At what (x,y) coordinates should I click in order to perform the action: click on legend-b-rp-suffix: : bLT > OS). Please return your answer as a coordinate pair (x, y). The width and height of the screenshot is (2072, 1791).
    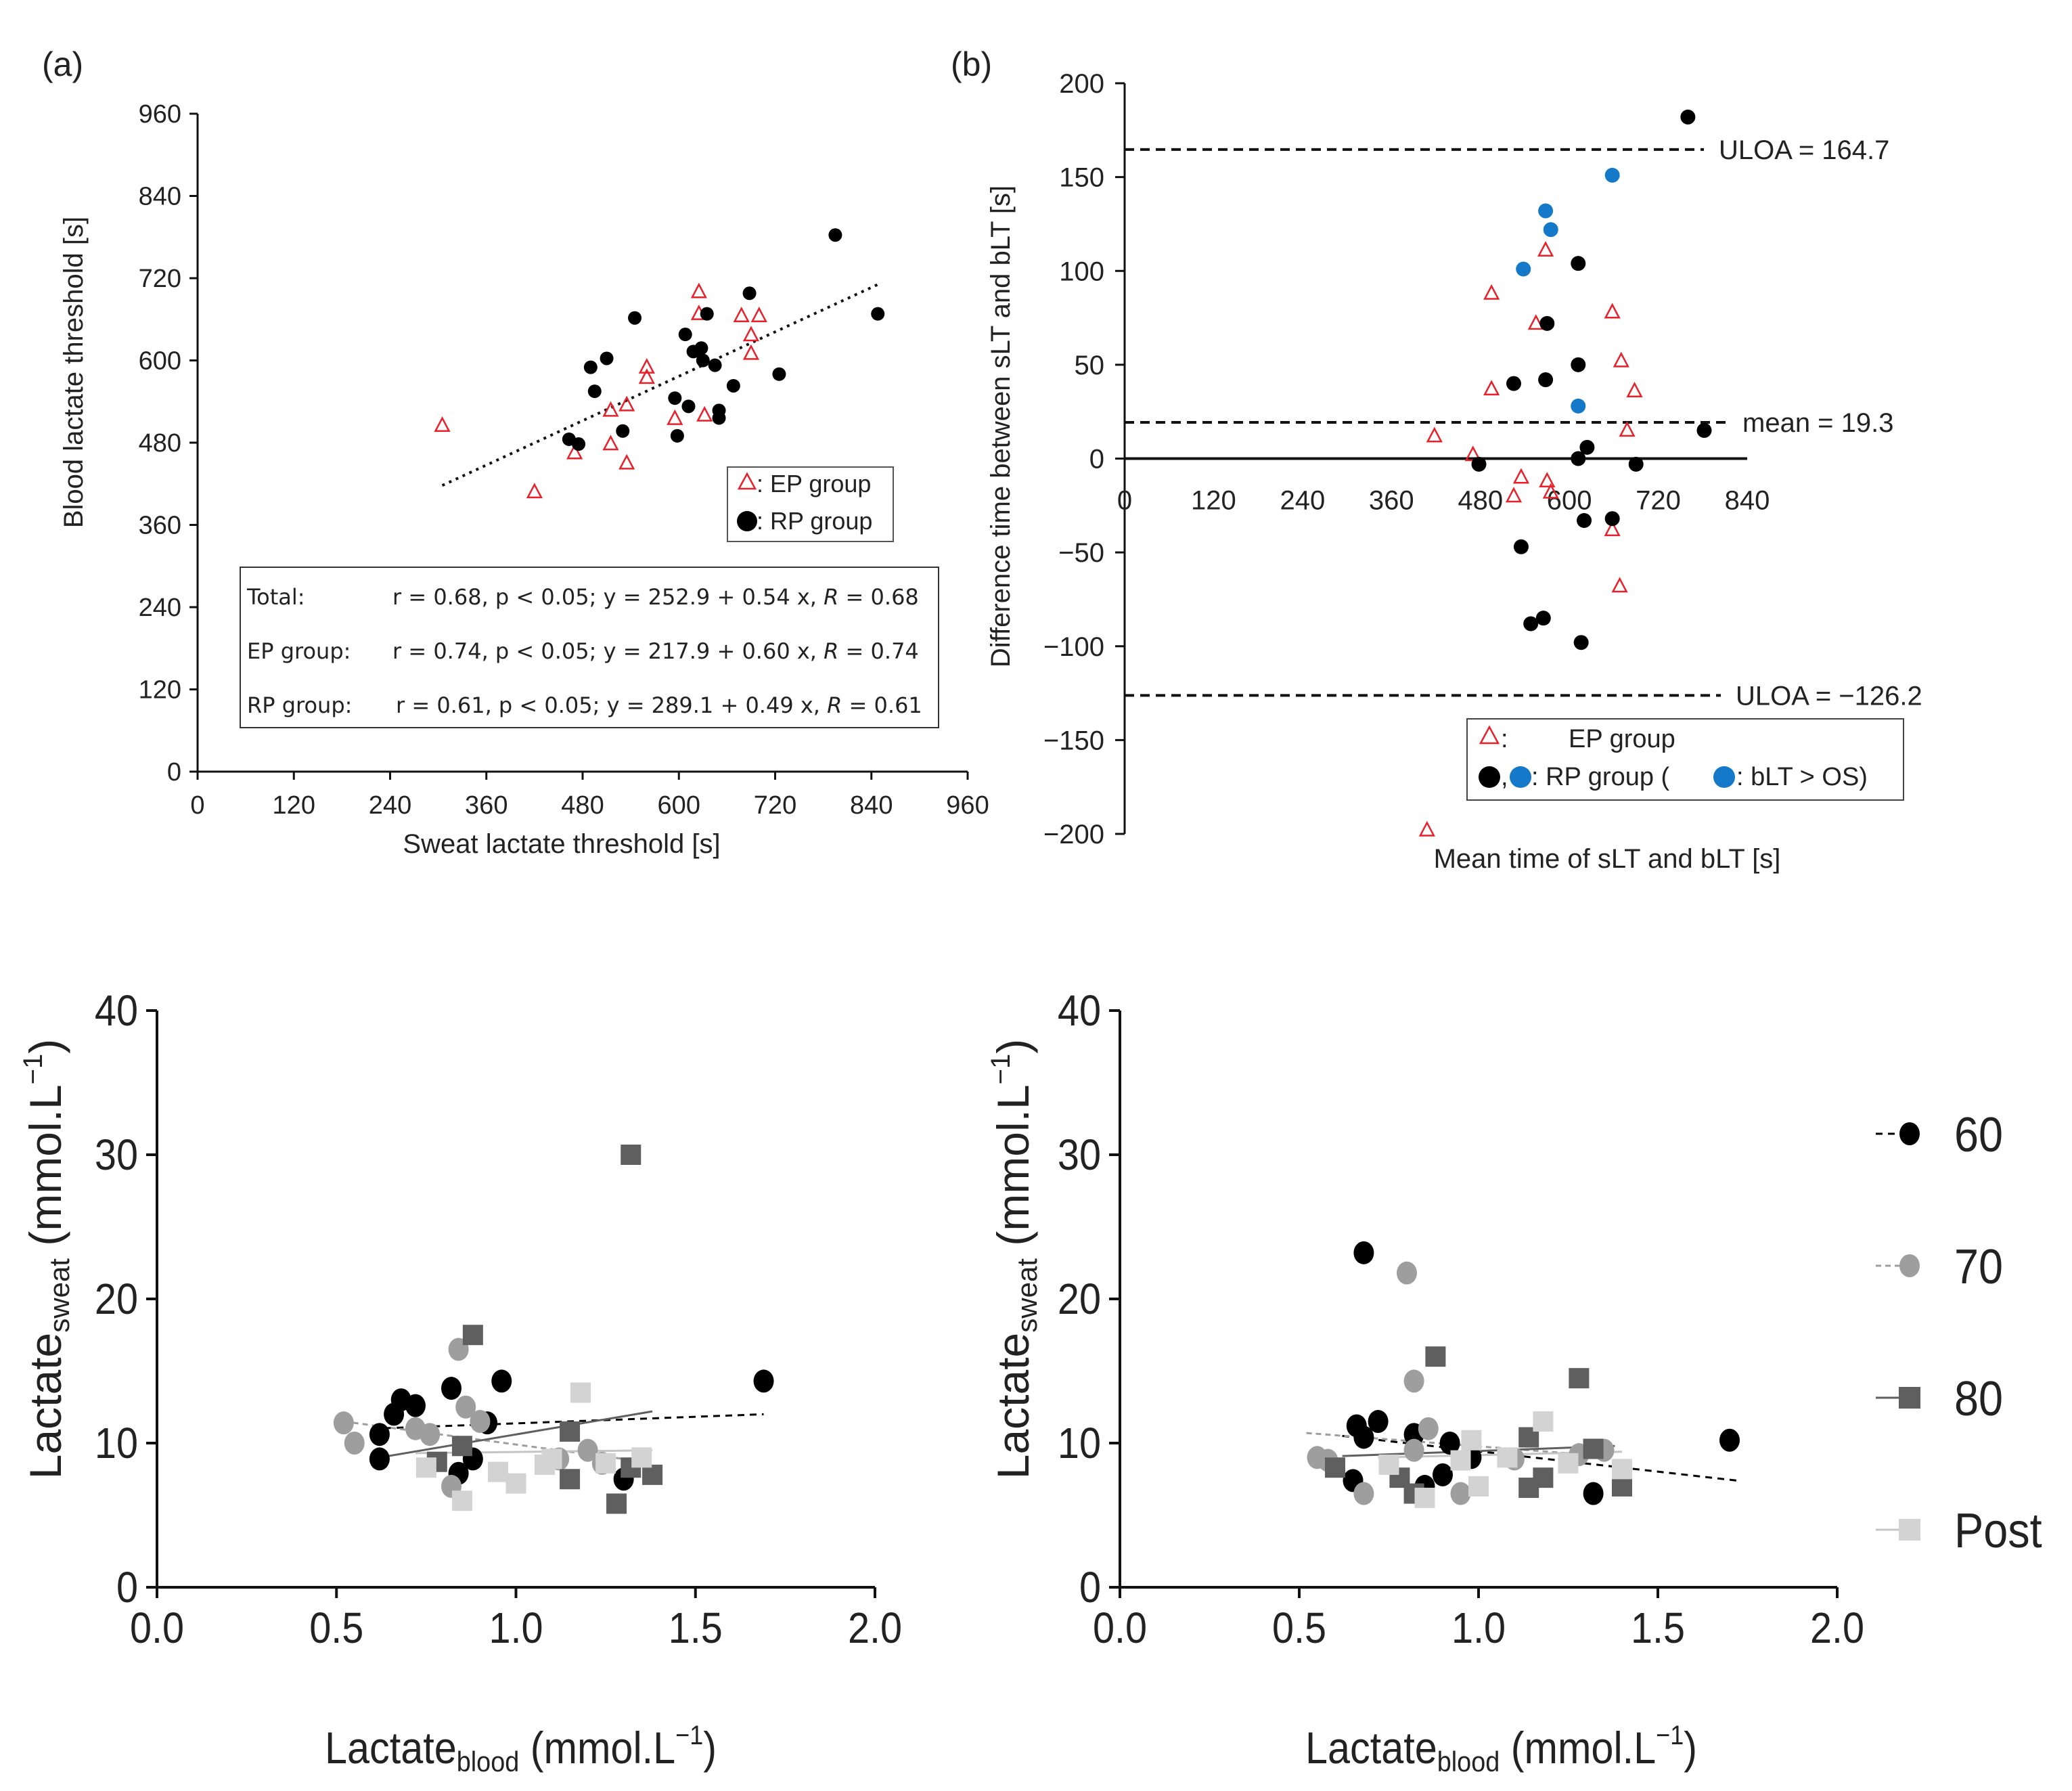
    Looking at the image, I should click on (1802, 777).